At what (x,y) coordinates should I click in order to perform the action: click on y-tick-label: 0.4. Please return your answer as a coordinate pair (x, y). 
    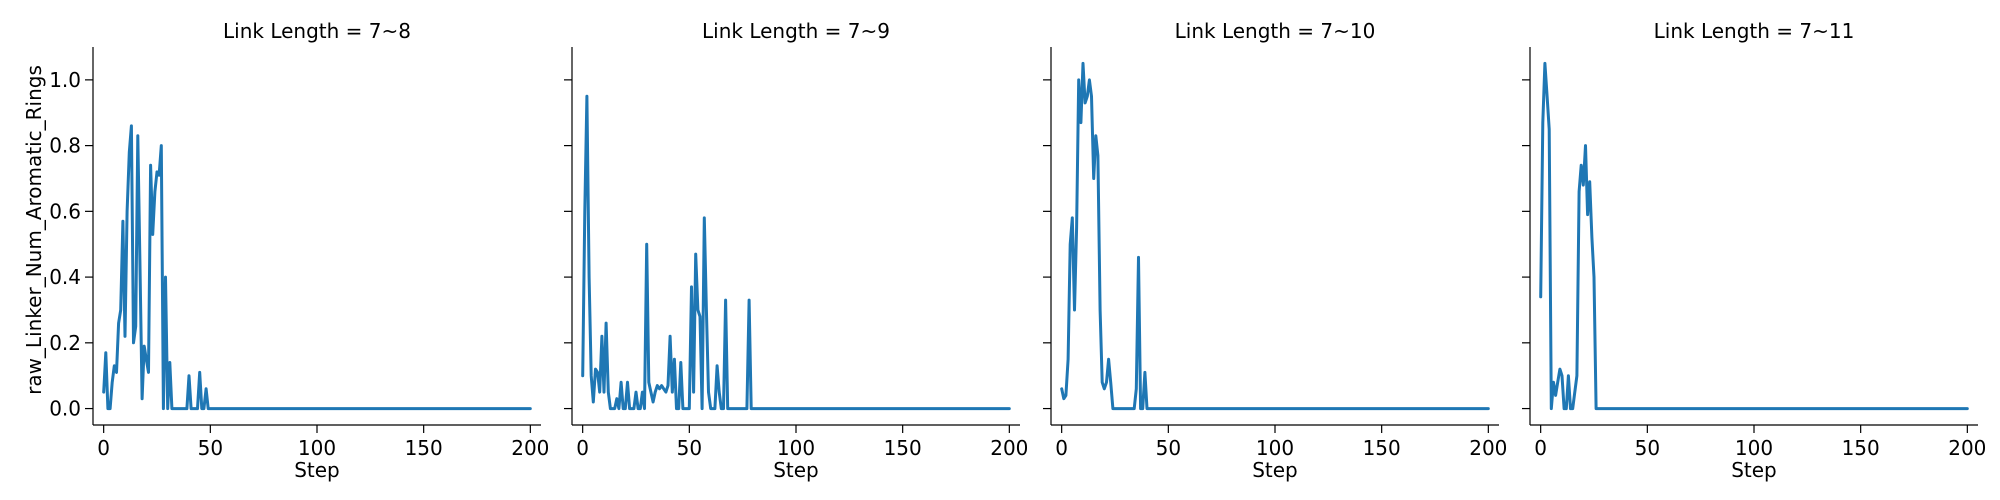
    Looking at the image, I should click on (65, 277).